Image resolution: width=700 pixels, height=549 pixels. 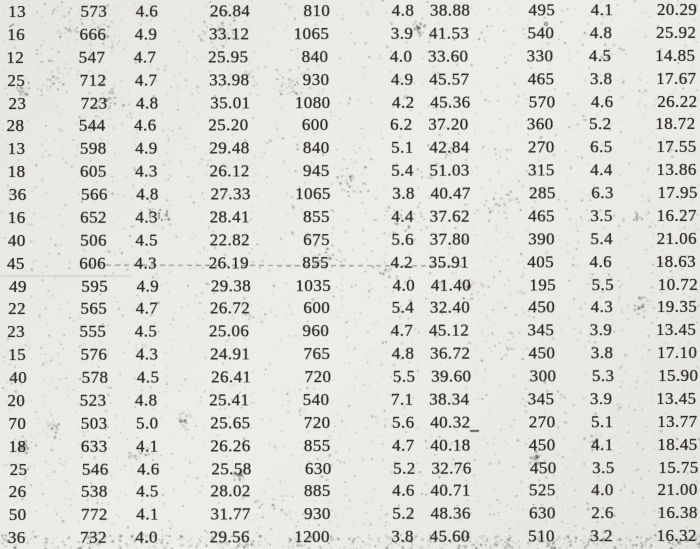 What do you see at coordinates (147, 514) in the screenshot?
I see `table-cell: 4.1` at bounding box center [147, 514].